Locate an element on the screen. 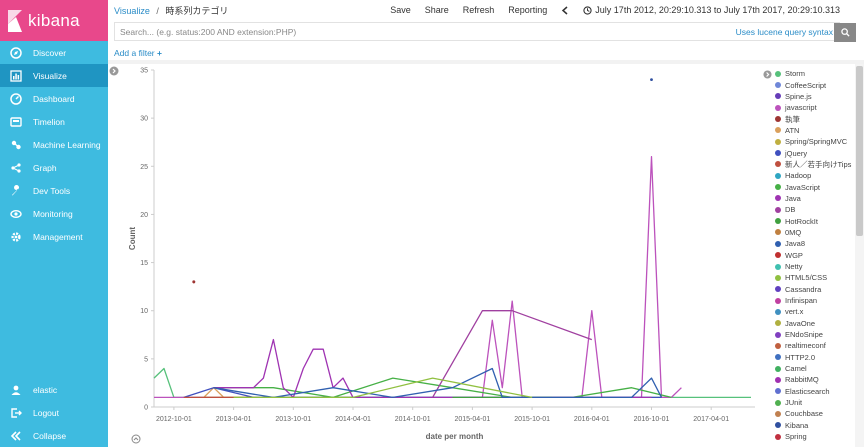 This screenshot has height=447, width=864. legend-item: Spring is located at coordinates (814, 436).